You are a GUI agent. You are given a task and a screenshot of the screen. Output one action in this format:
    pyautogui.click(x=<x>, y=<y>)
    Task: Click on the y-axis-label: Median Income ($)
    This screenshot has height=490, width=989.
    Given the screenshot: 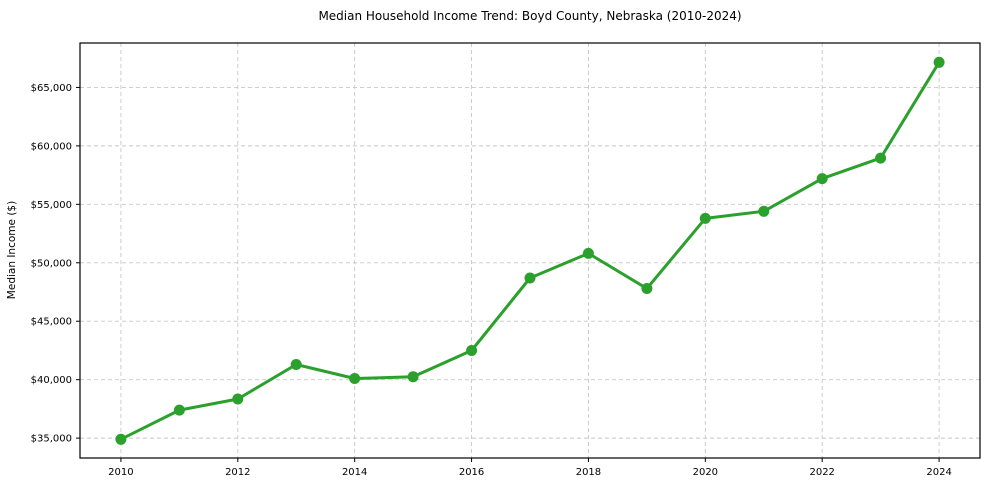 What is the action you would take?
    pyautogui.click(x=12, y=250)
    